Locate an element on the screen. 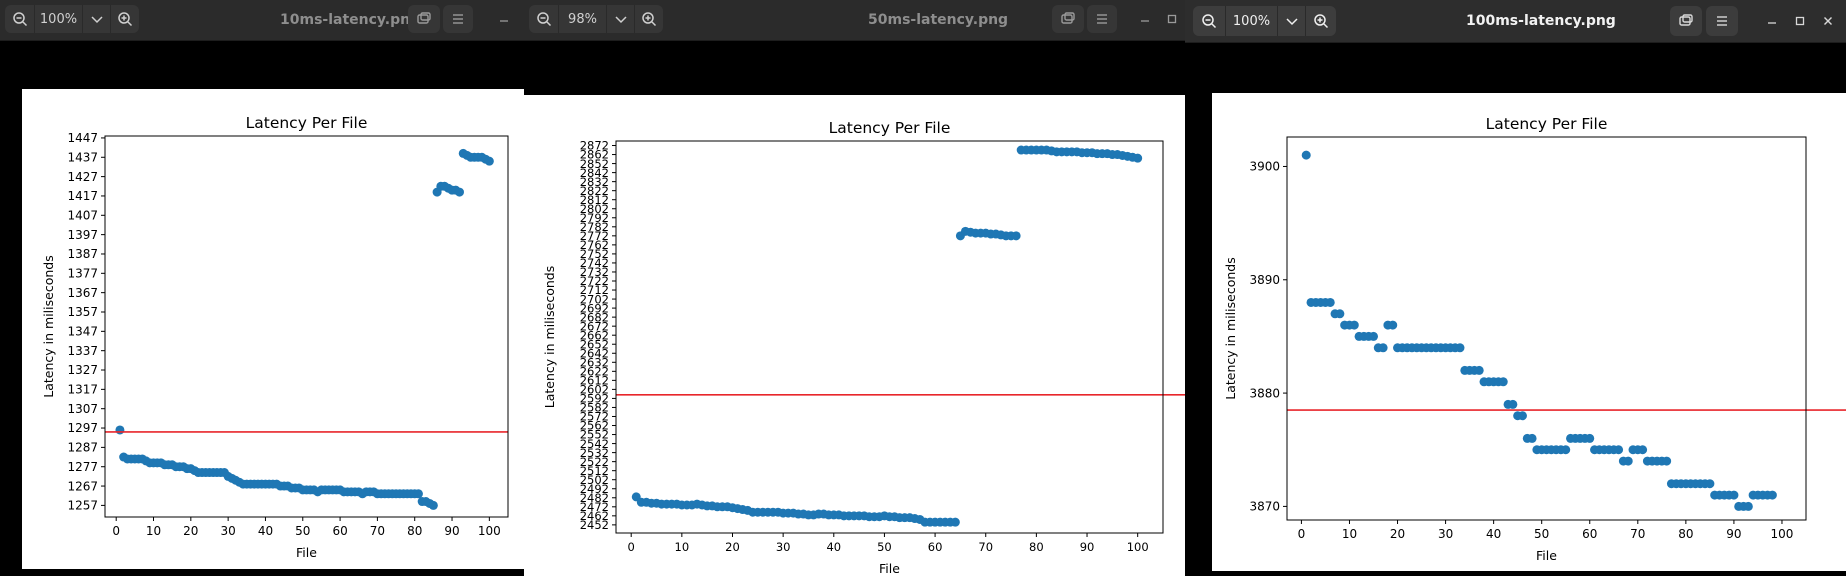  y-tick-label: 1267 is located at coordinates (82, 486).